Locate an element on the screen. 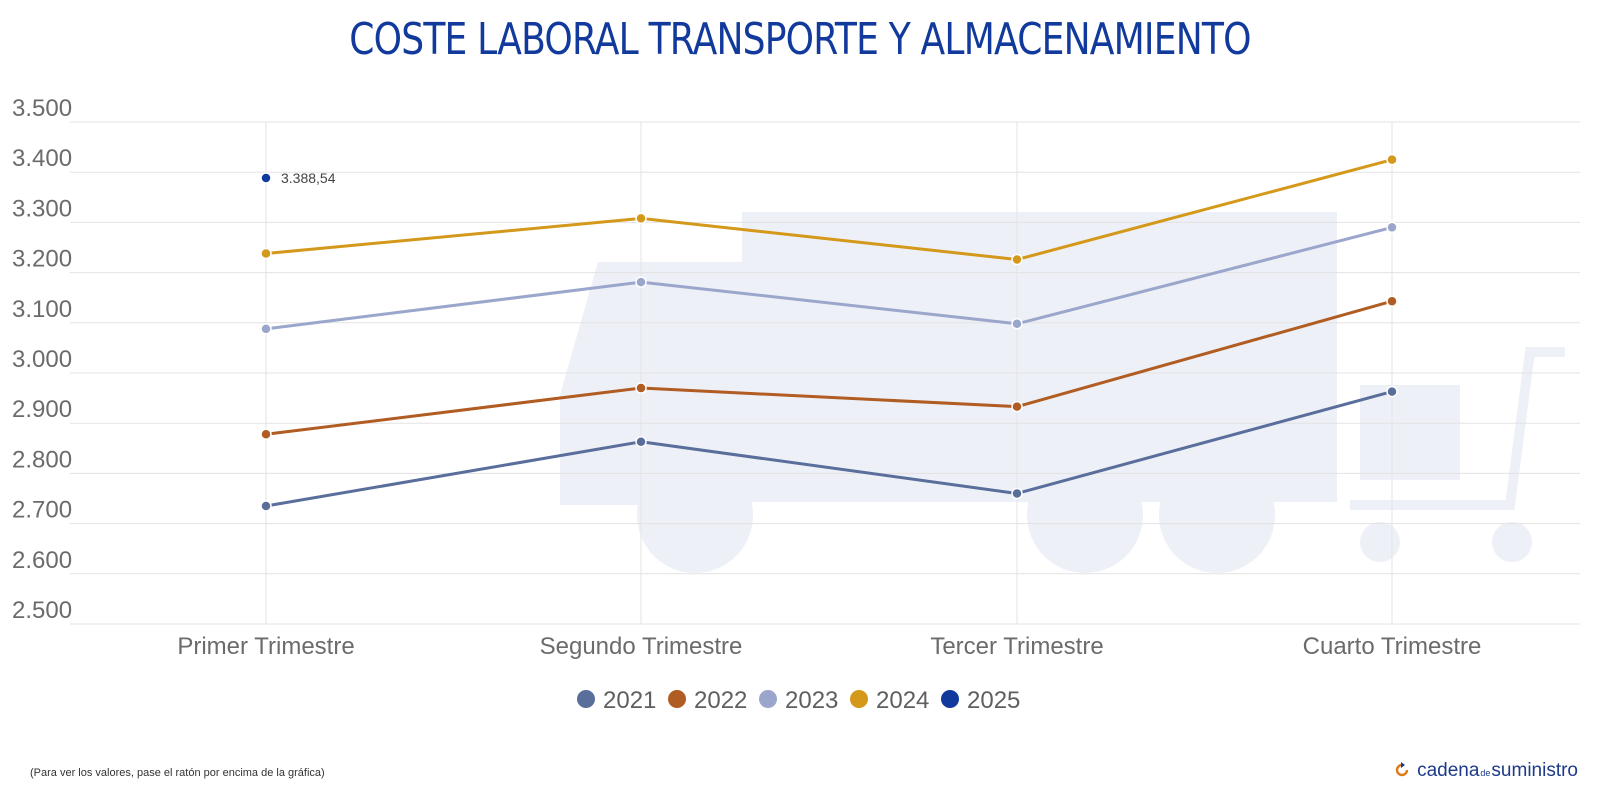 This screenshot has height=800, width=1600. y-tick-label: 3.200 is located at coordinates (42, 259).